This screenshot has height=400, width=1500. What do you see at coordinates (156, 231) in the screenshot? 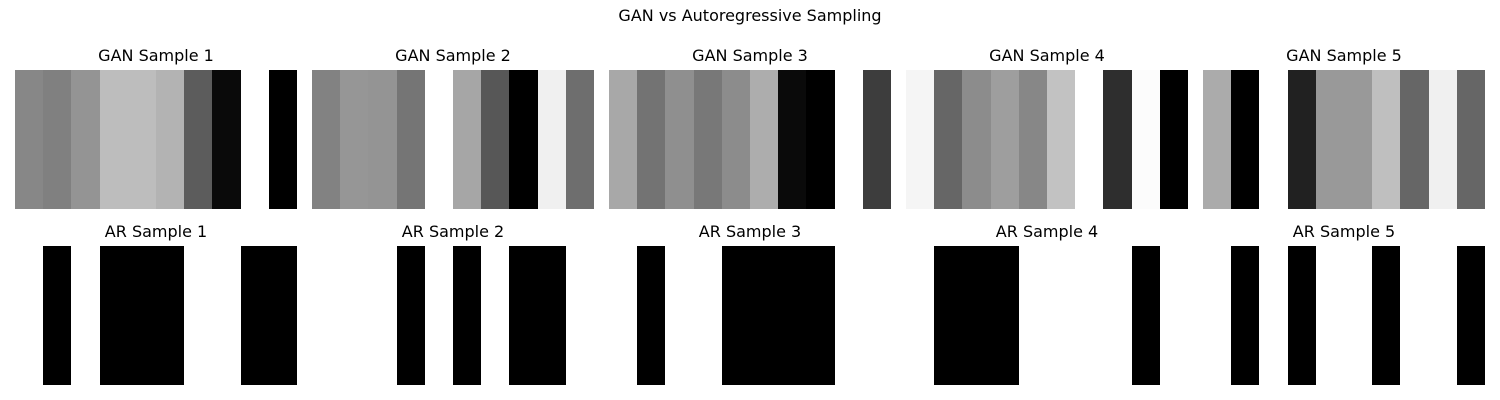
I see `ar-sample-1-title: AR Sample 1` at bounding box center [156, 231].